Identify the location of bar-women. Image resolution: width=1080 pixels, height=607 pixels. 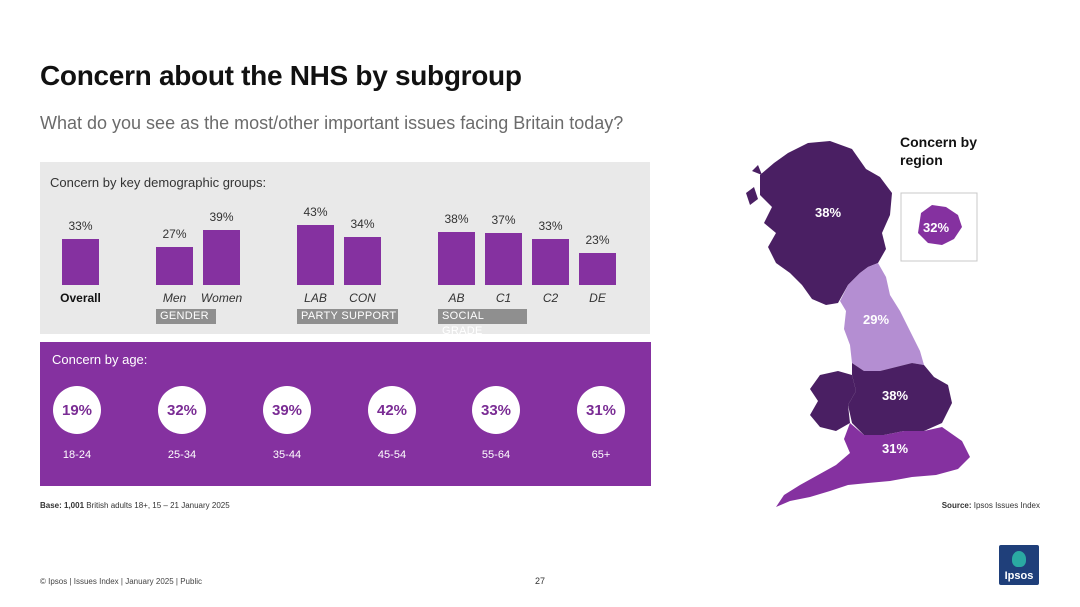
(221, 257).